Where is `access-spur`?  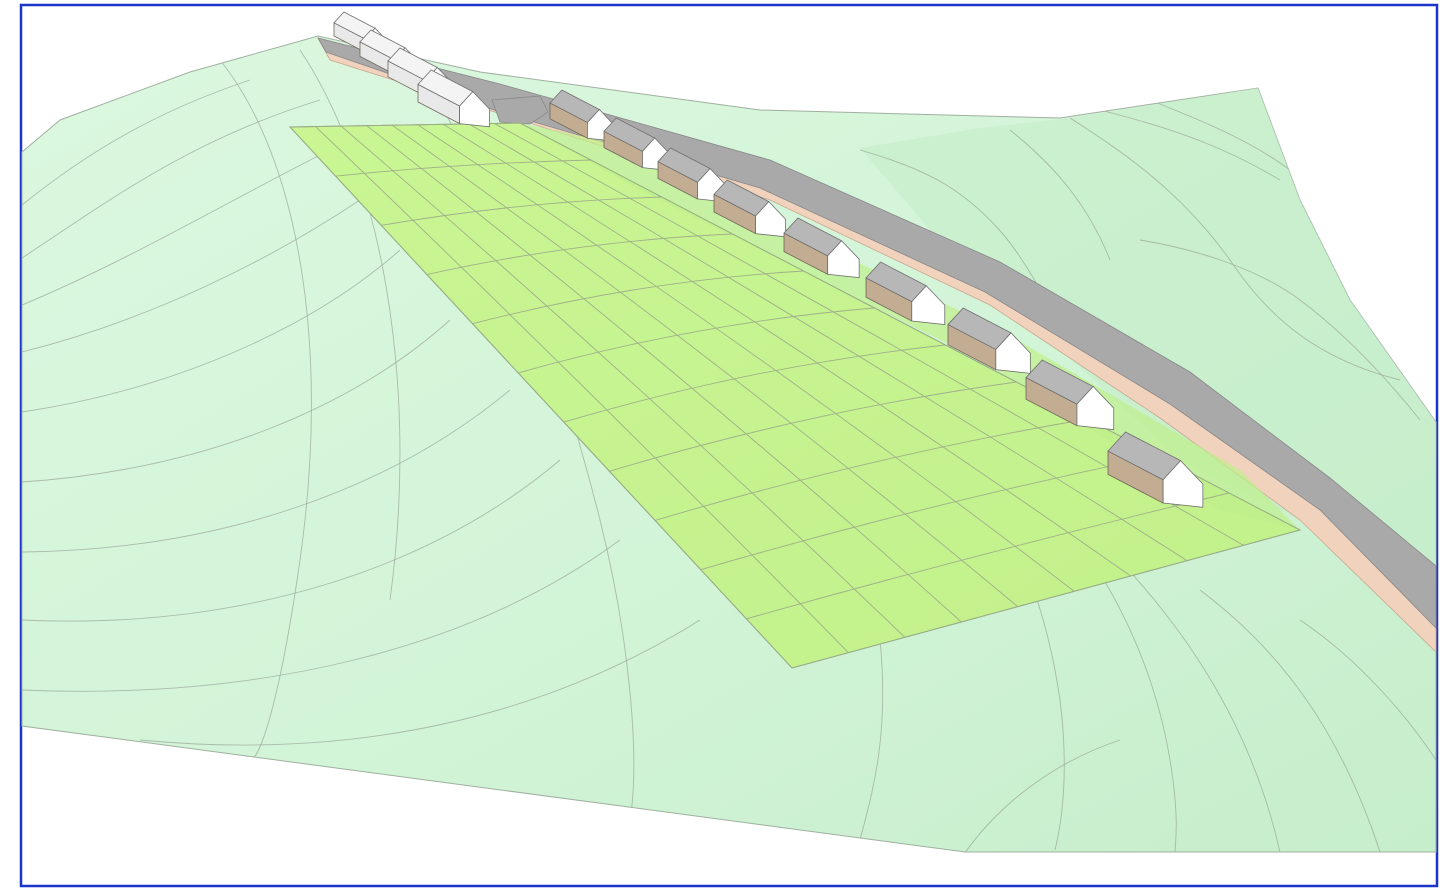
access-spur is located at coordinates (520, 110).